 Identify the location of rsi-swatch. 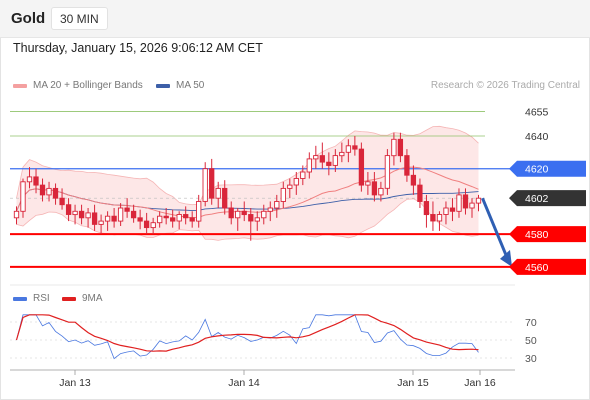
(20, 298).